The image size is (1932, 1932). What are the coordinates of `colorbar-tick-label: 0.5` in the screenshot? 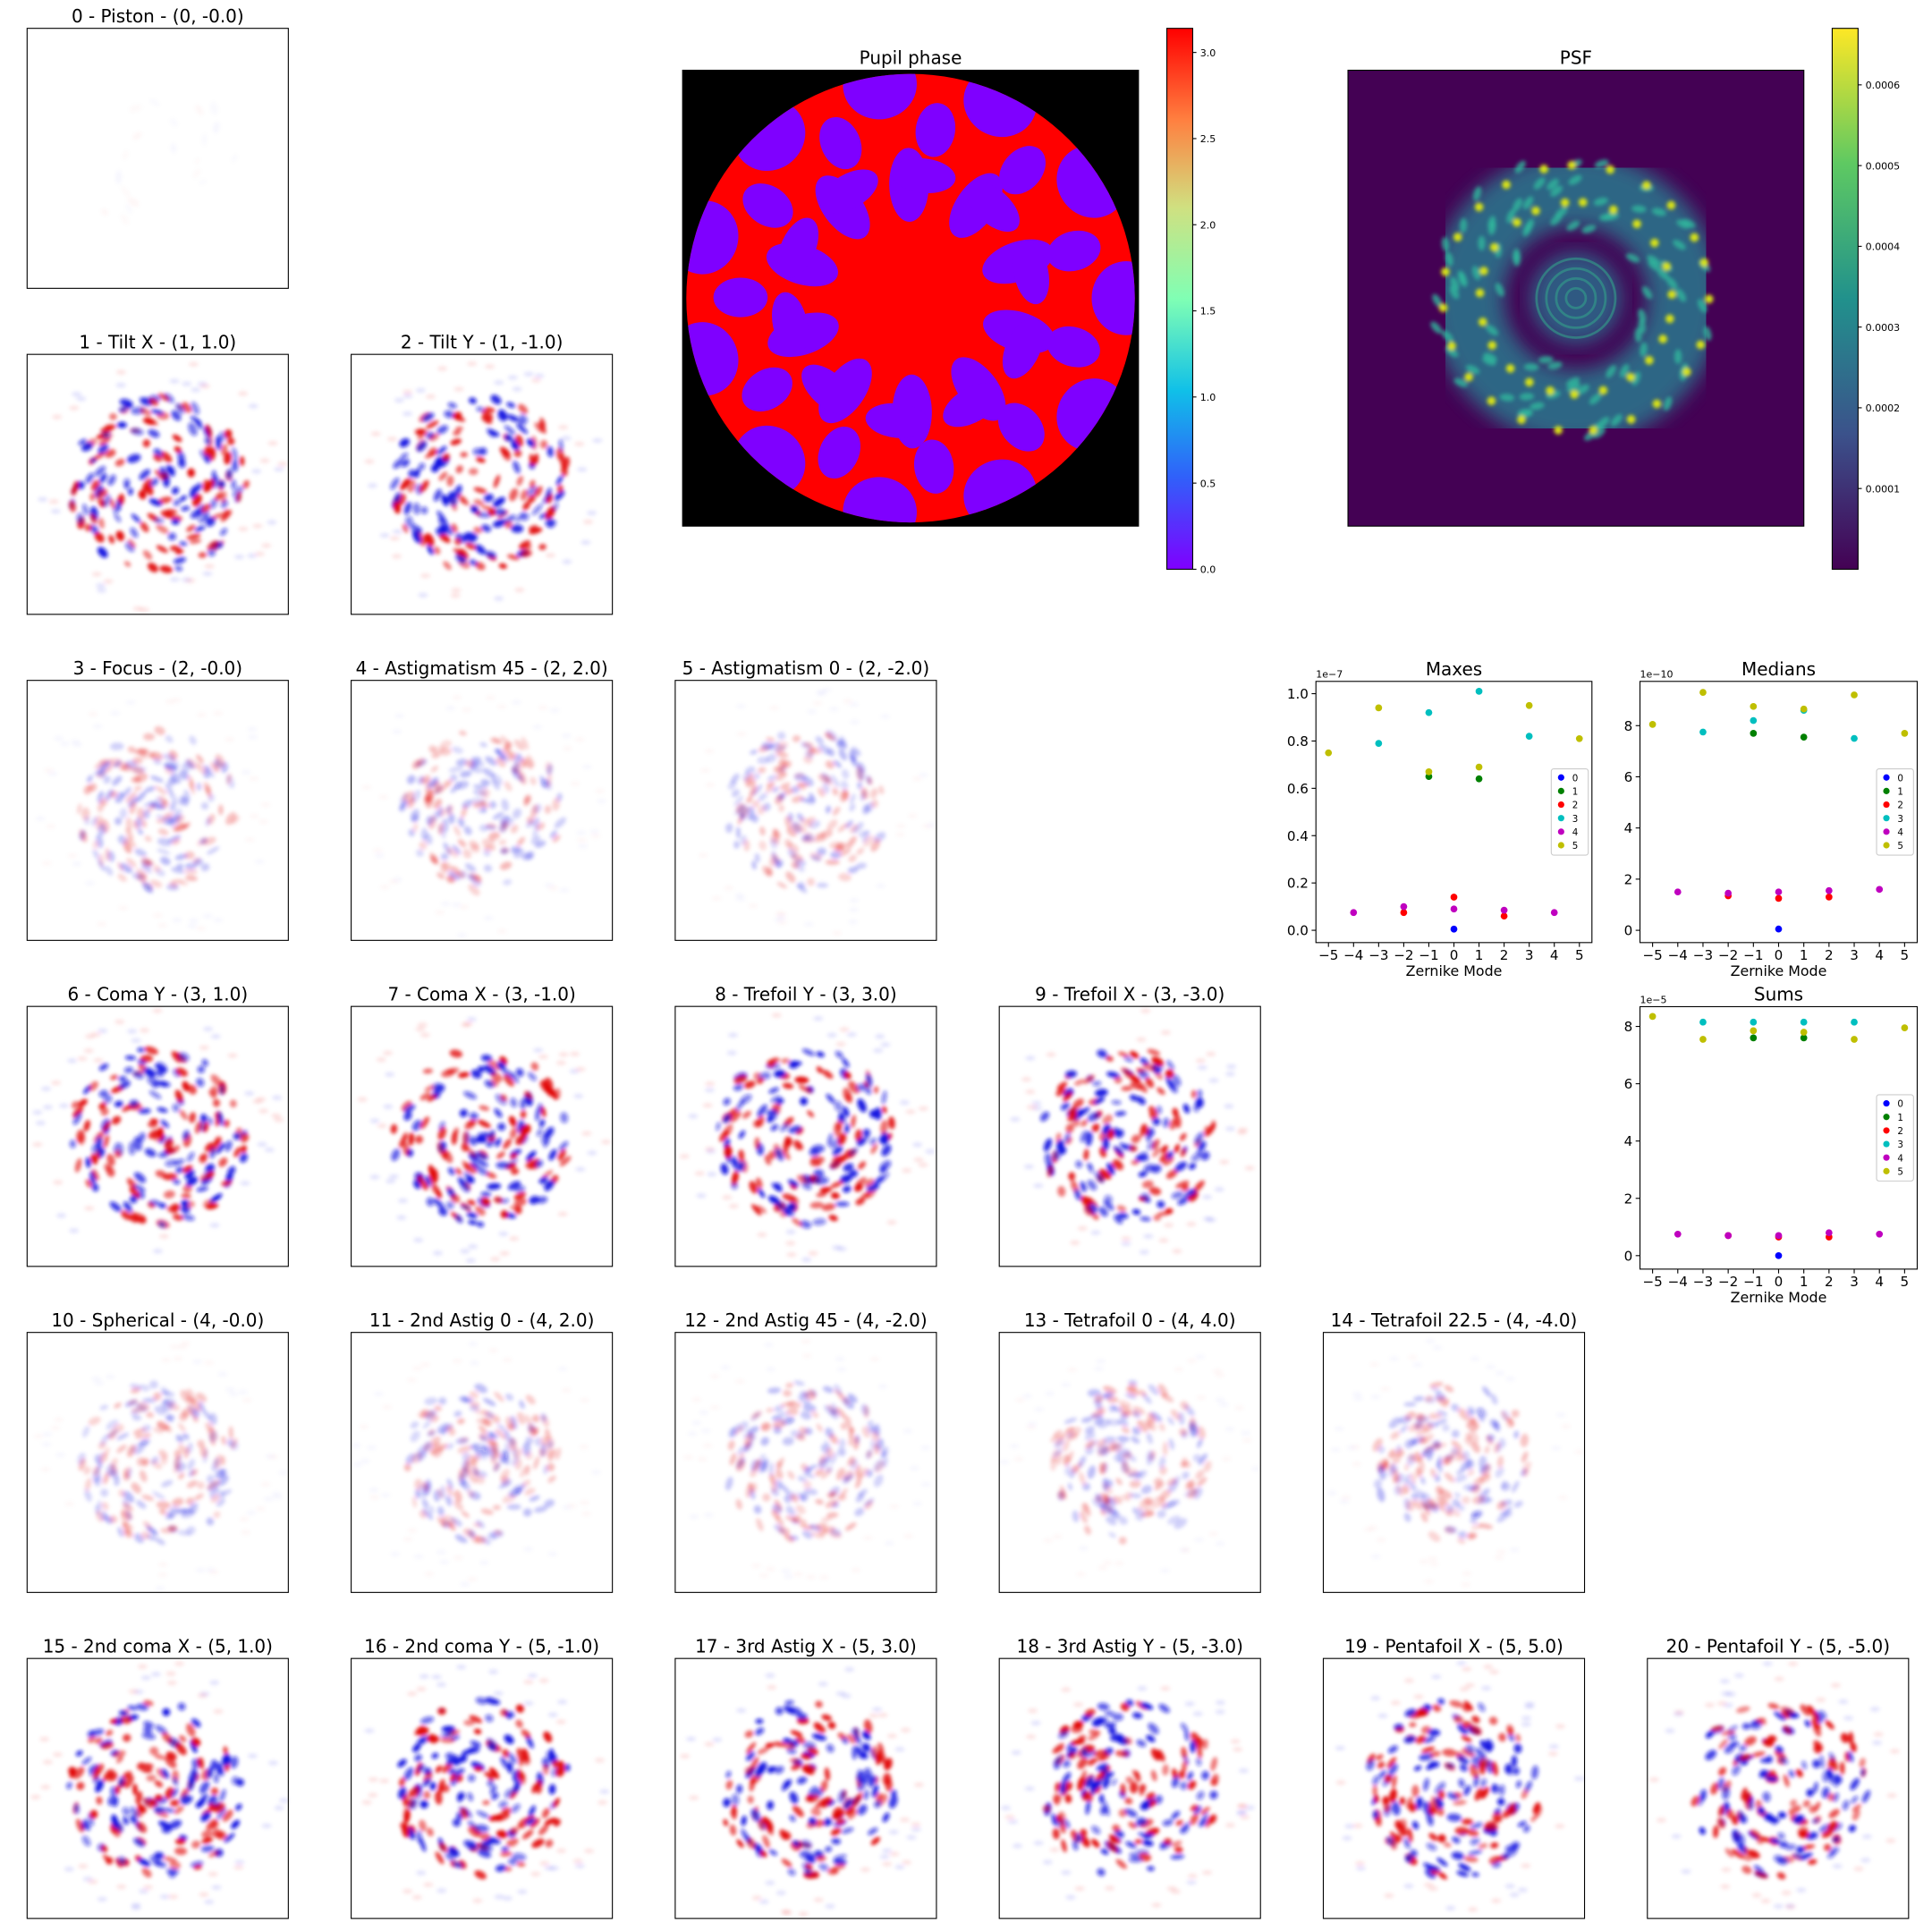 It's located at (1208, 483).